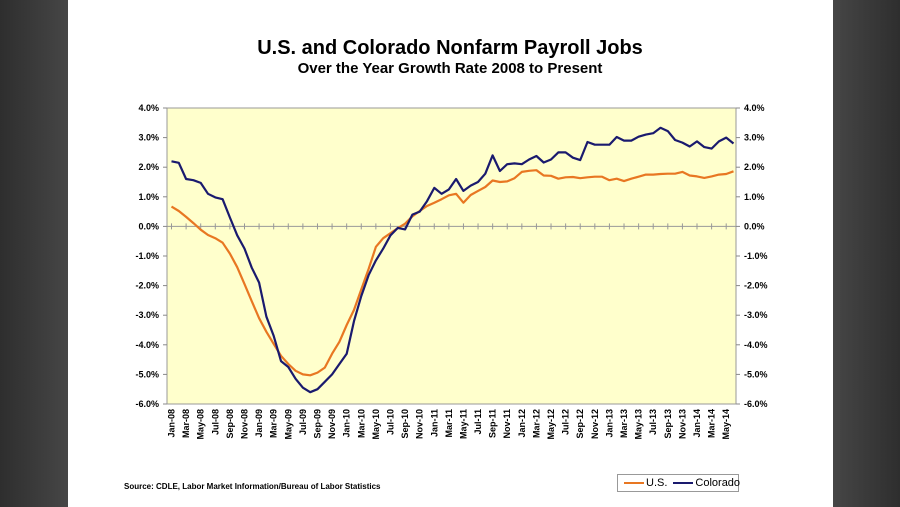  Describe the element at coordinates (754, 226) in the screenshot. I see `y-tick-label-right: 0.0%` at that location.